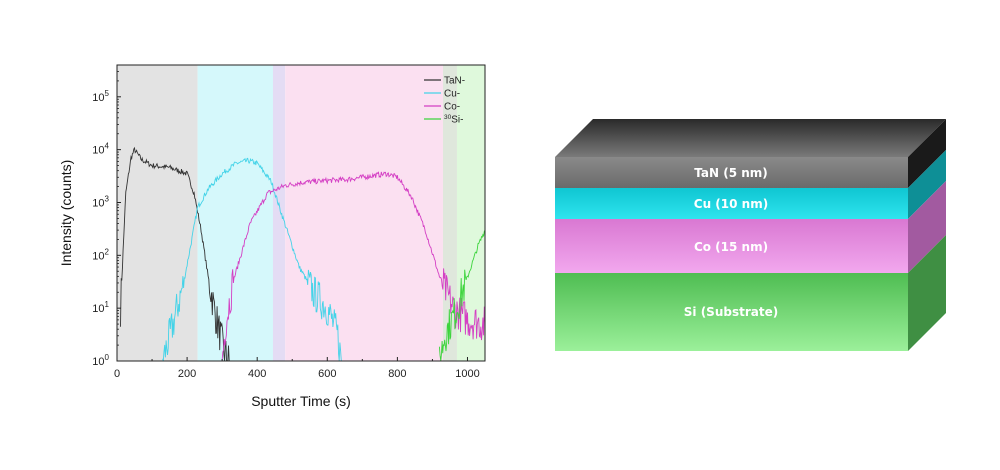 The height and width of the screenshot is (470, 1000). What do you see at coordinates (444, 101) in the screenshot?
I see `legend: TaN- Cu- Co-30Si-` at bounding box center [444, 101].